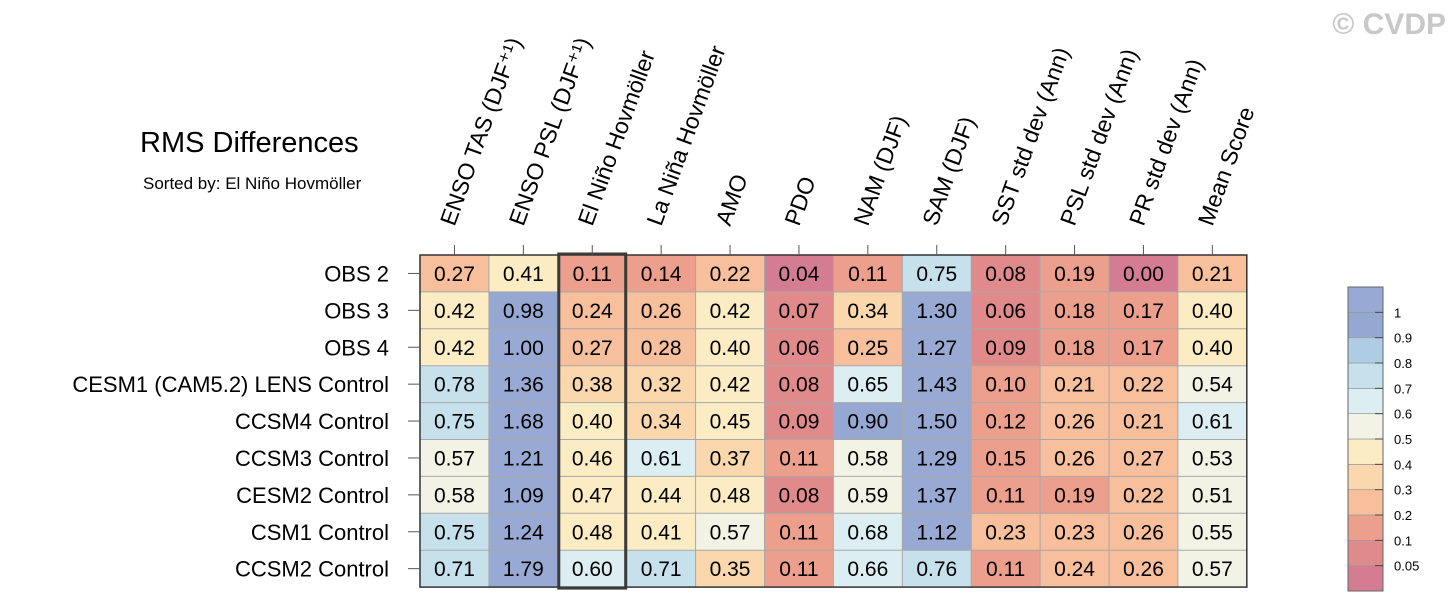 This screenshot has height=614, width=1452. I want to click on colorbar-tick-label: 0.9, so click(1403, 338).